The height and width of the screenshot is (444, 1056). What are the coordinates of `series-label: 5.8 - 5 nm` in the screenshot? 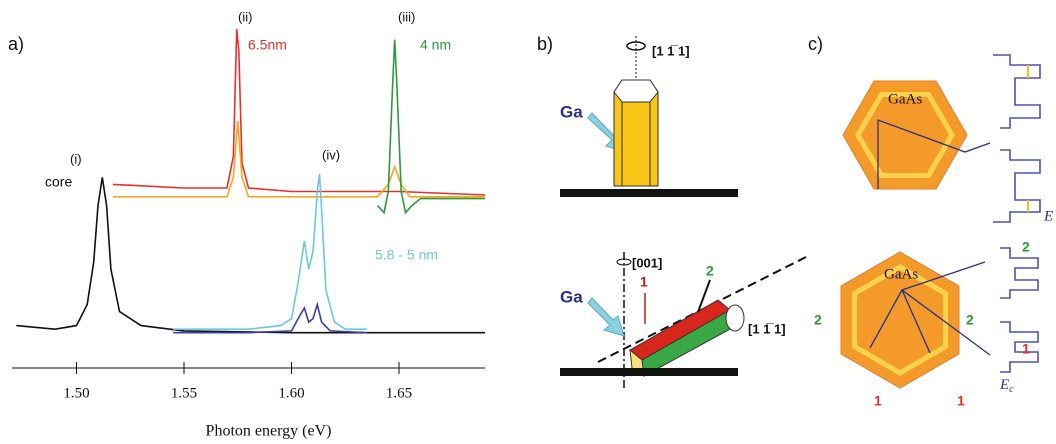 It's located at (406, 255).